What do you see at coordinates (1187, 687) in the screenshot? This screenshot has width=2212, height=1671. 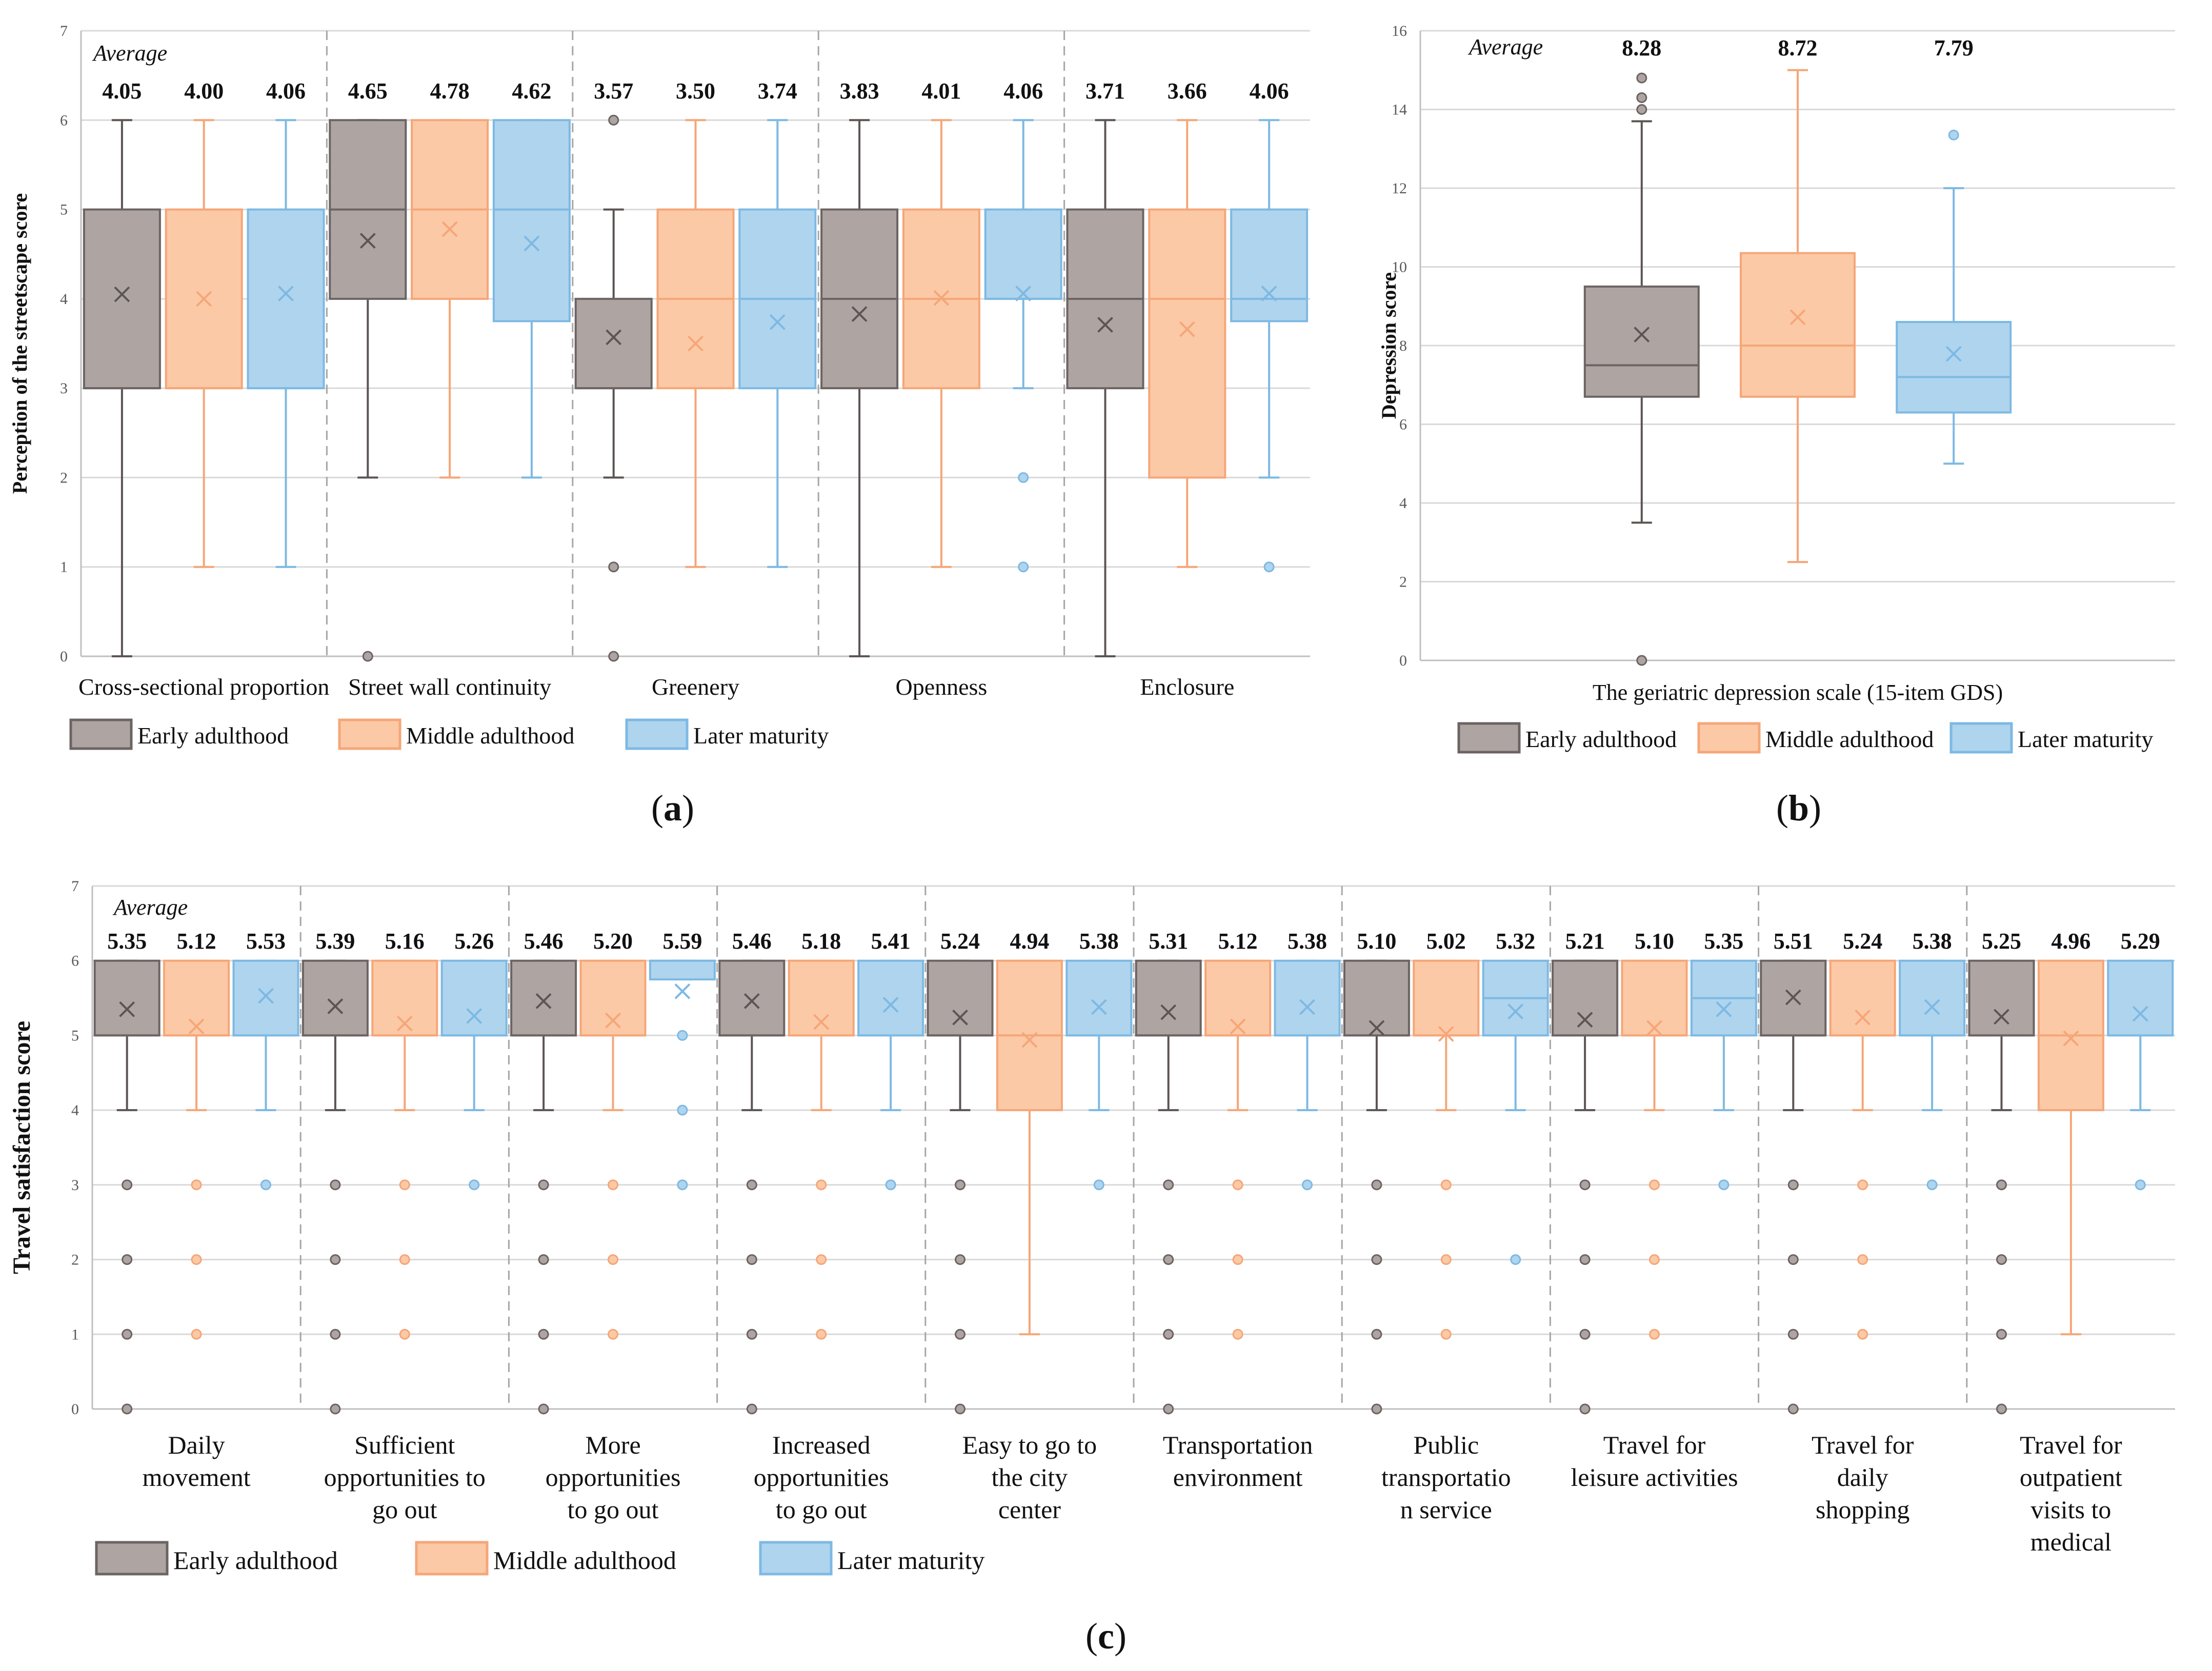 I see `category-label-line: Enclosure` at bounding box center [1187, 687].